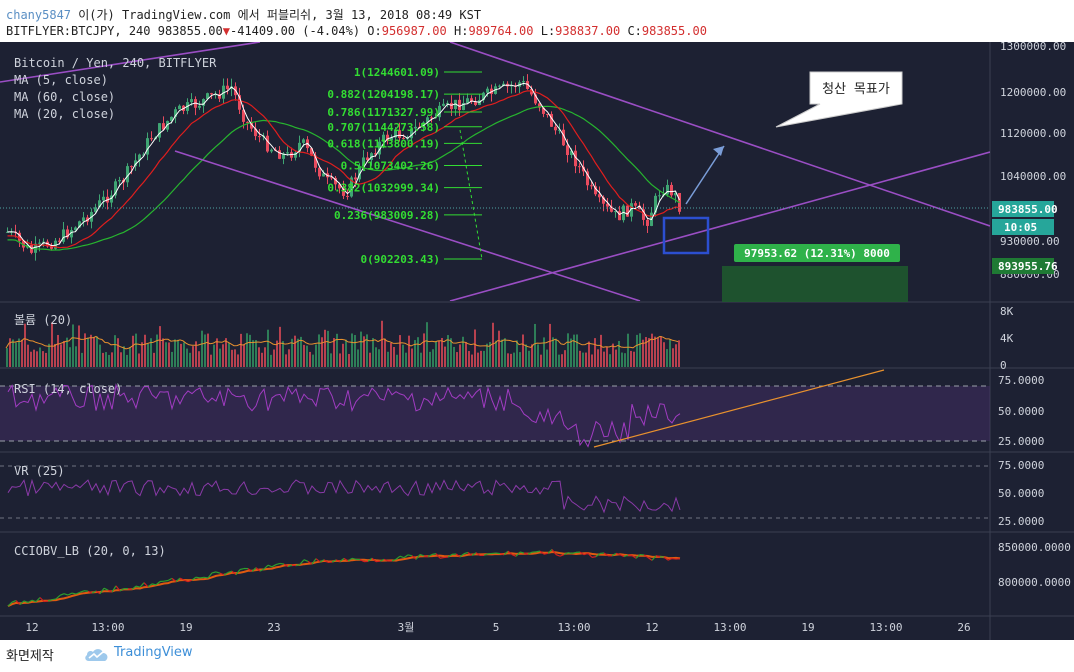 Image resolution: width=1074 pixels, height=672 pixels. What do you see at coordinates (97, 654) in the screenshot?
I see `tradingview-cloud-icon` at bounding box center [97, 654].